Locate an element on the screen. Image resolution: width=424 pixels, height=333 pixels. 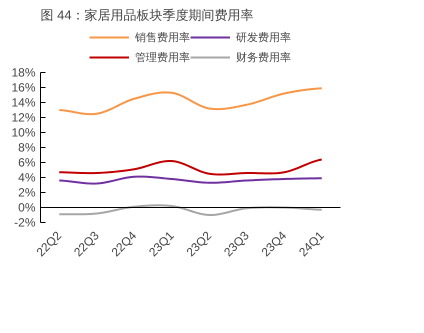
y-tick-label: 10% is located at coordinates (23, 133).